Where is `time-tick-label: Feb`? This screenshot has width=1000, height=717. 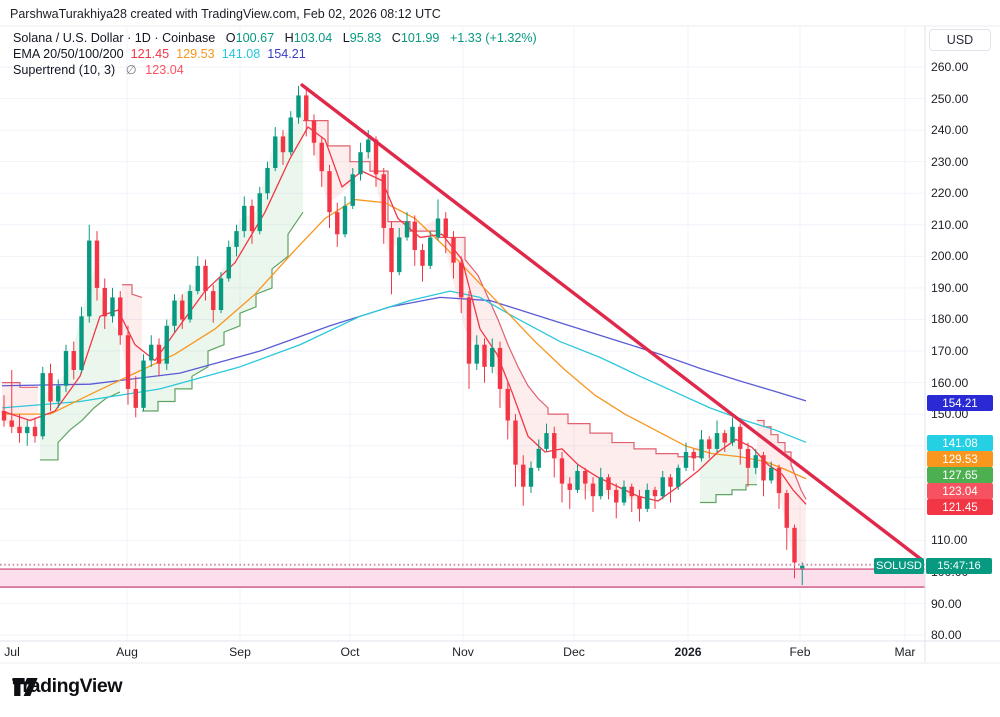 time-tick-label: Feb is located at coordinates (800, 652).